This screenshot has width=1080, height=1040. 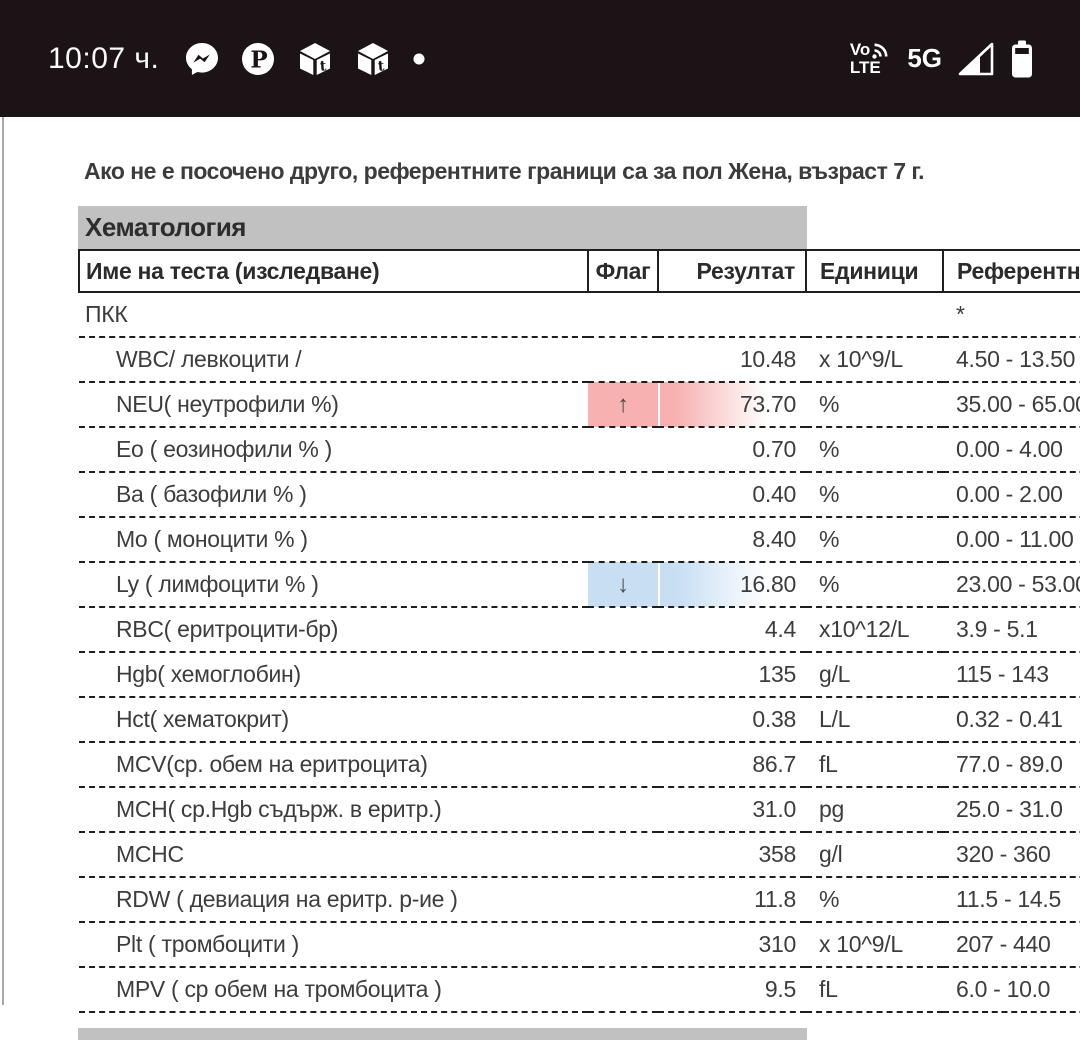 What do you see at coordinates (333, 855) in the screenshot?
I see `test-name: MCHC` at bounding box center [333, 855].